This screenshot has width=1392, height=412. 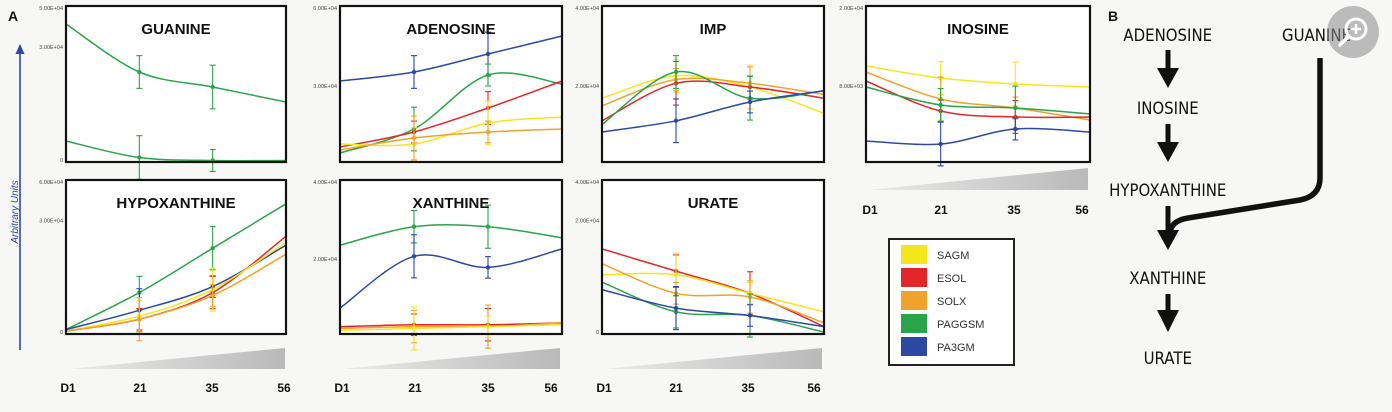 I want to click on pathway-node-urate: URATE, so click(x=1168, y=358).